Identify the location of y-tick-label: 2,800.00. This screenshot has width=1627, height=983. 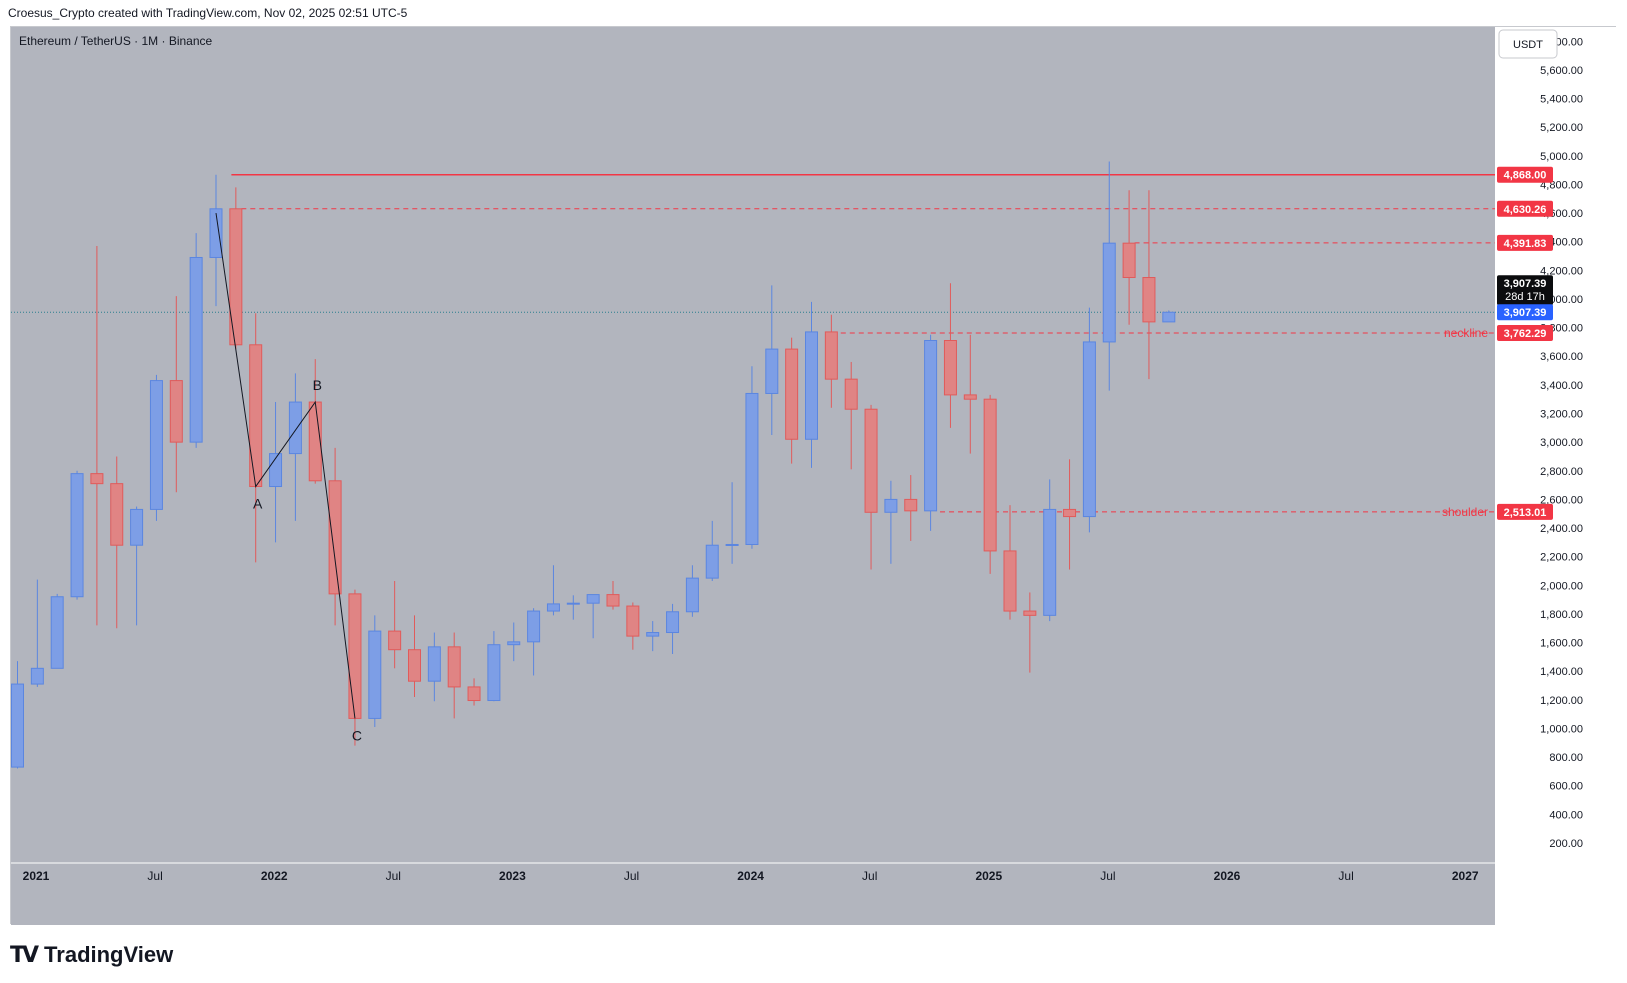
(1561, 472).